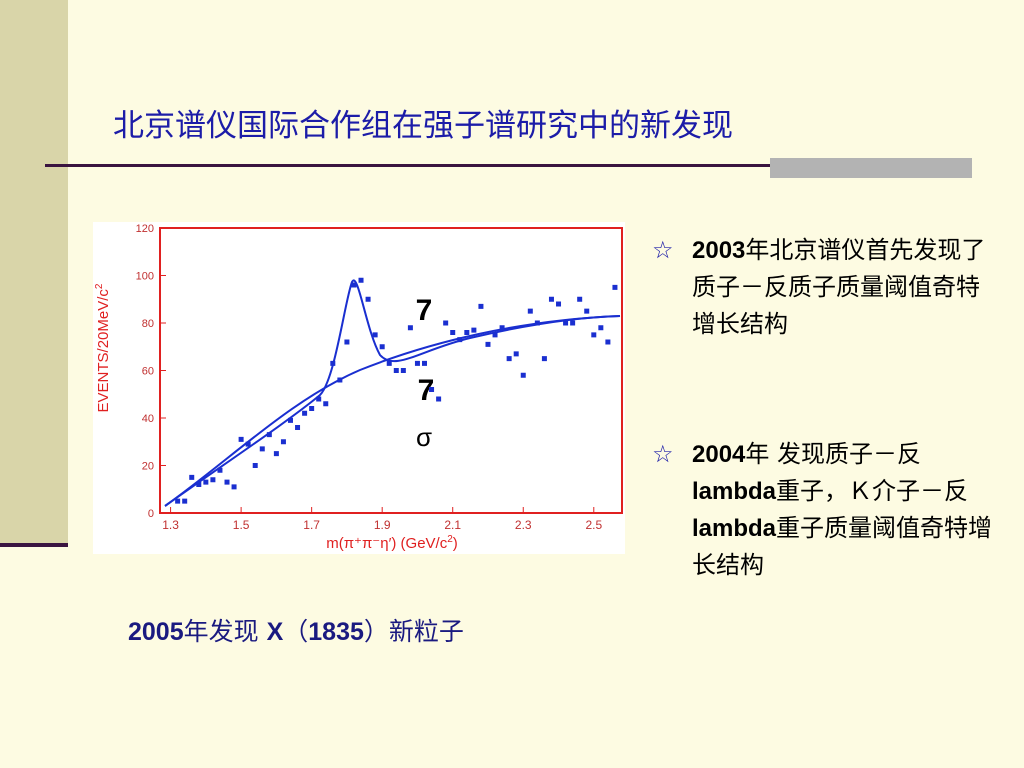  I want to click on side-rule, so click(34, 545).